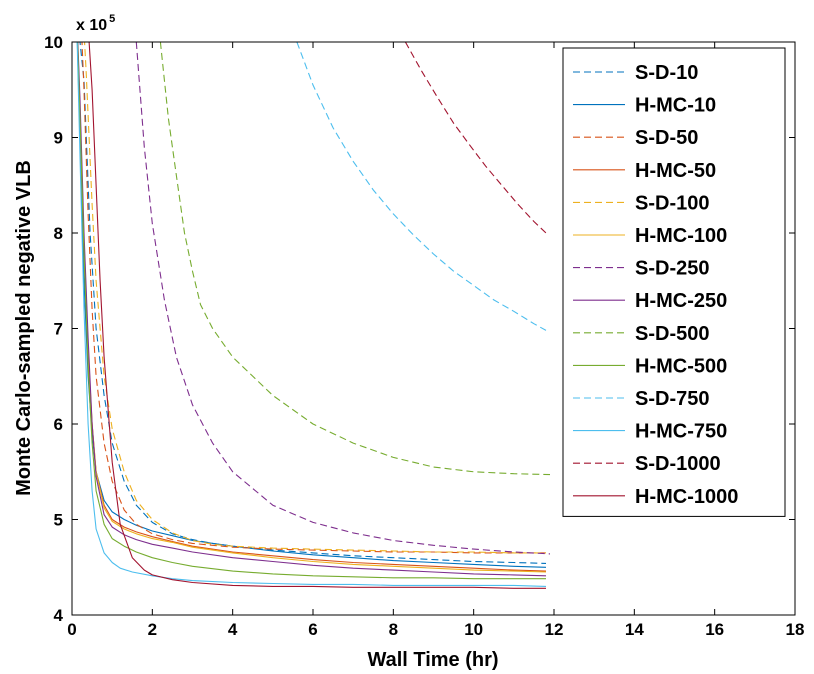 This screenshot has width=814, height=674. I want to click on legend-label: S-D-100, so click(672, 203).